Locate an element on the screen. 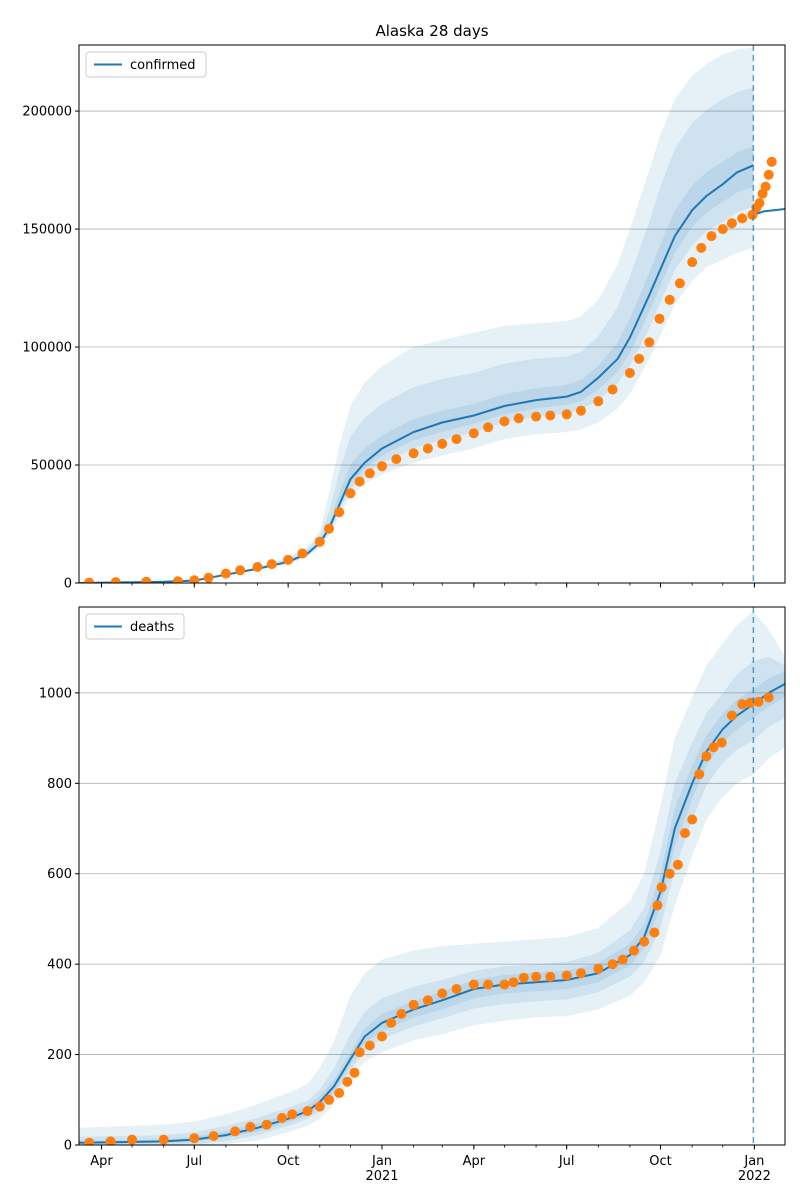 The width and height of the screenshot is (800, 1200). legend: confirmed is located at coordinates (146, 64).